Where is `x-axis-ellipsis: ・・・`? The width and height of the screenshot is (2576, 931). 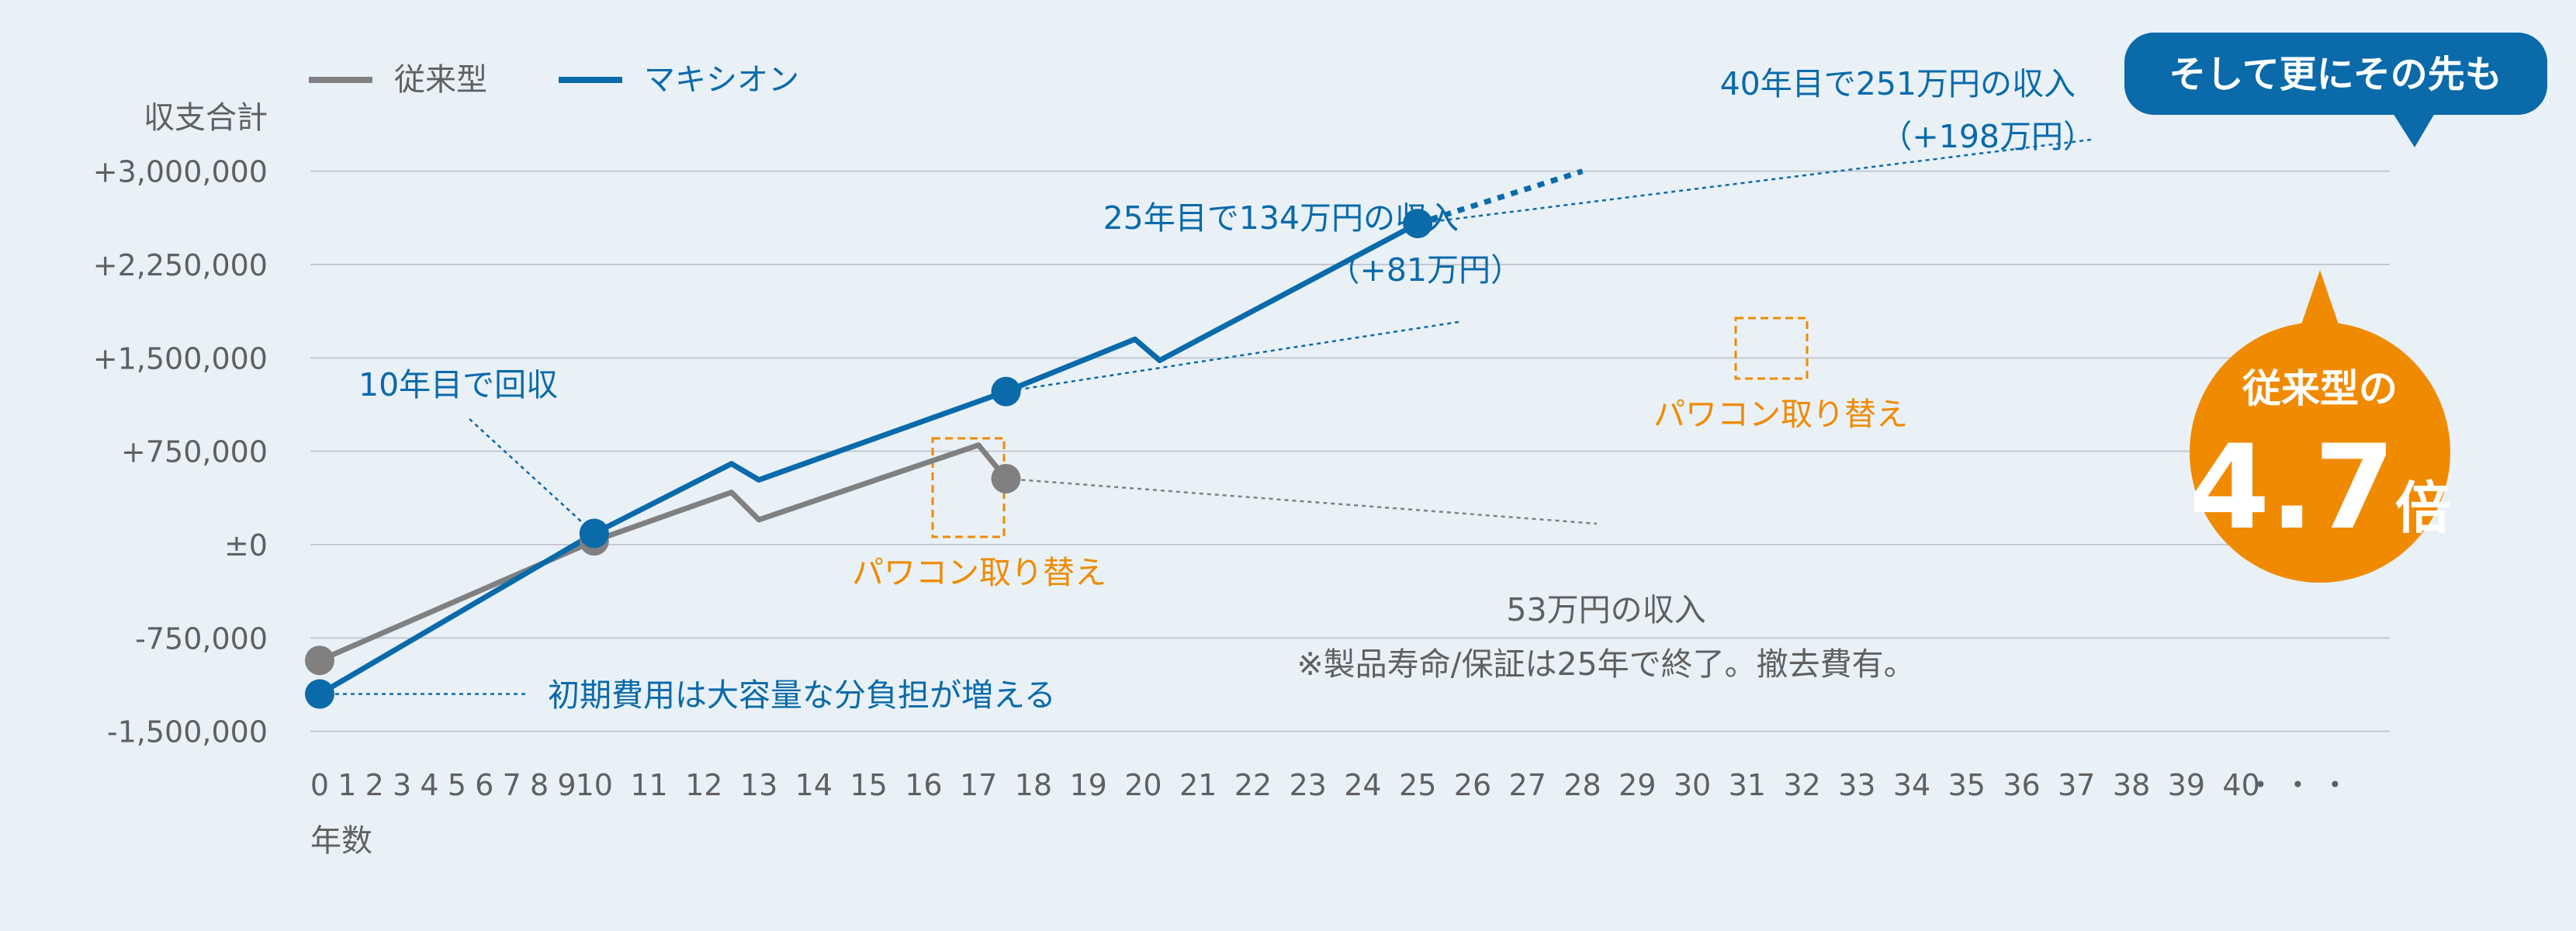
x-axis-ellipsis: ・・・ is located at coordinates (2301, 785).